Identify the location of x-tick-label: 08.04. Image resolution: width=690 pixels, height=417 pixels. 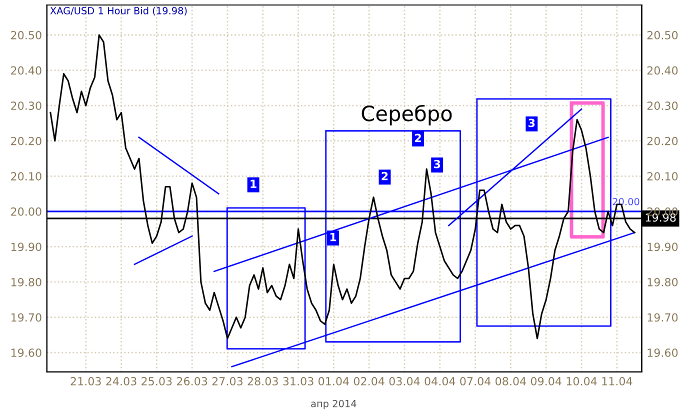
(511, 381).